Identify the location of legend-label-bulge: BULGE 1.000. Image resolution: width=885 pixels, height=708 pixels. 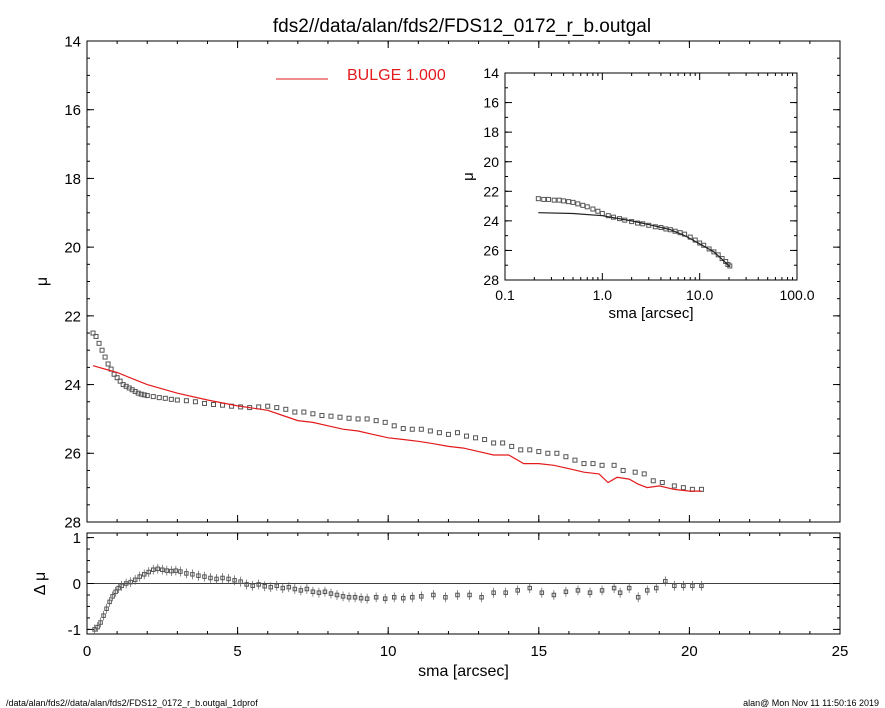
(396, 75).